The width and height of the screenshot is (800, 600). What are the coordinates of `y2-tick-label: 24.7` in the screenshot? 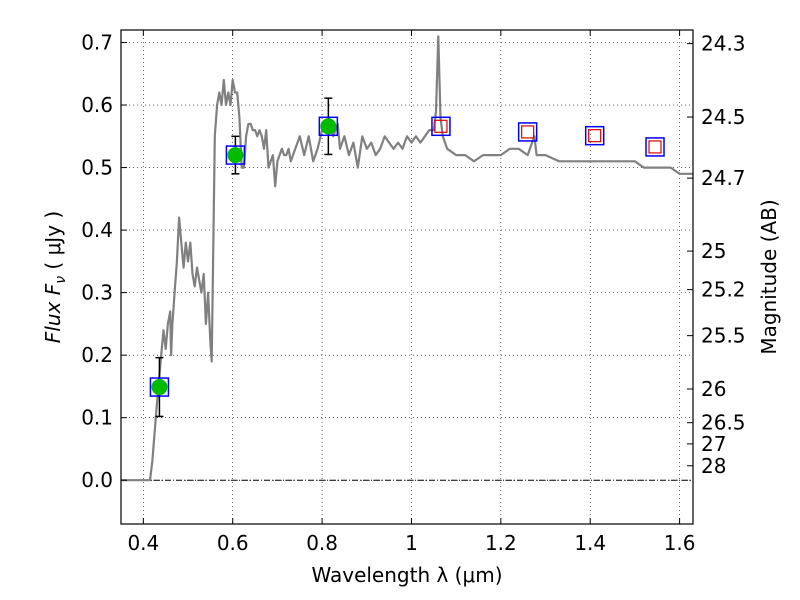 It's located at (723, 178).